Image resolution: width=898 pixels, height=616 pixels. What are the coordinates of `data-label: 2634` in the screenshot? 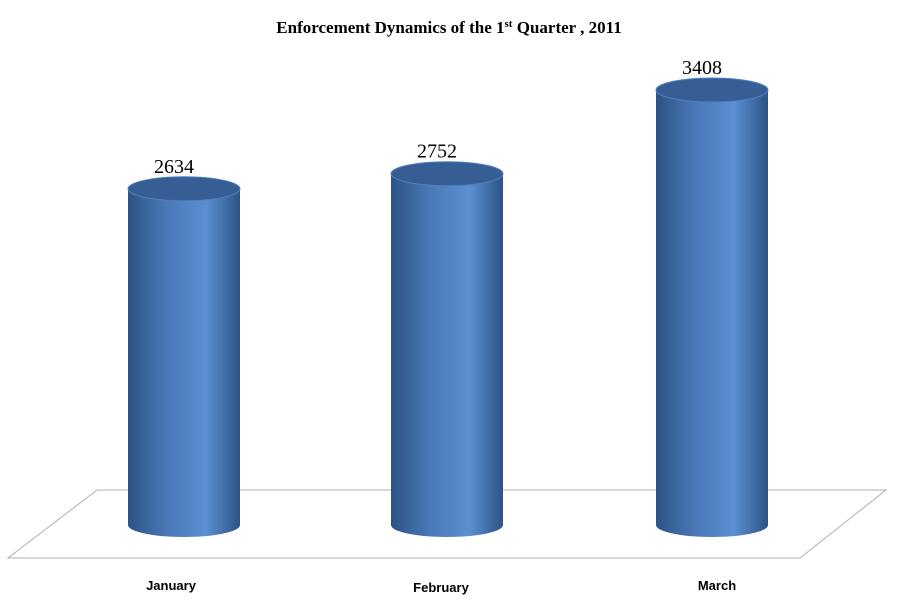 It's located at (174, 167).